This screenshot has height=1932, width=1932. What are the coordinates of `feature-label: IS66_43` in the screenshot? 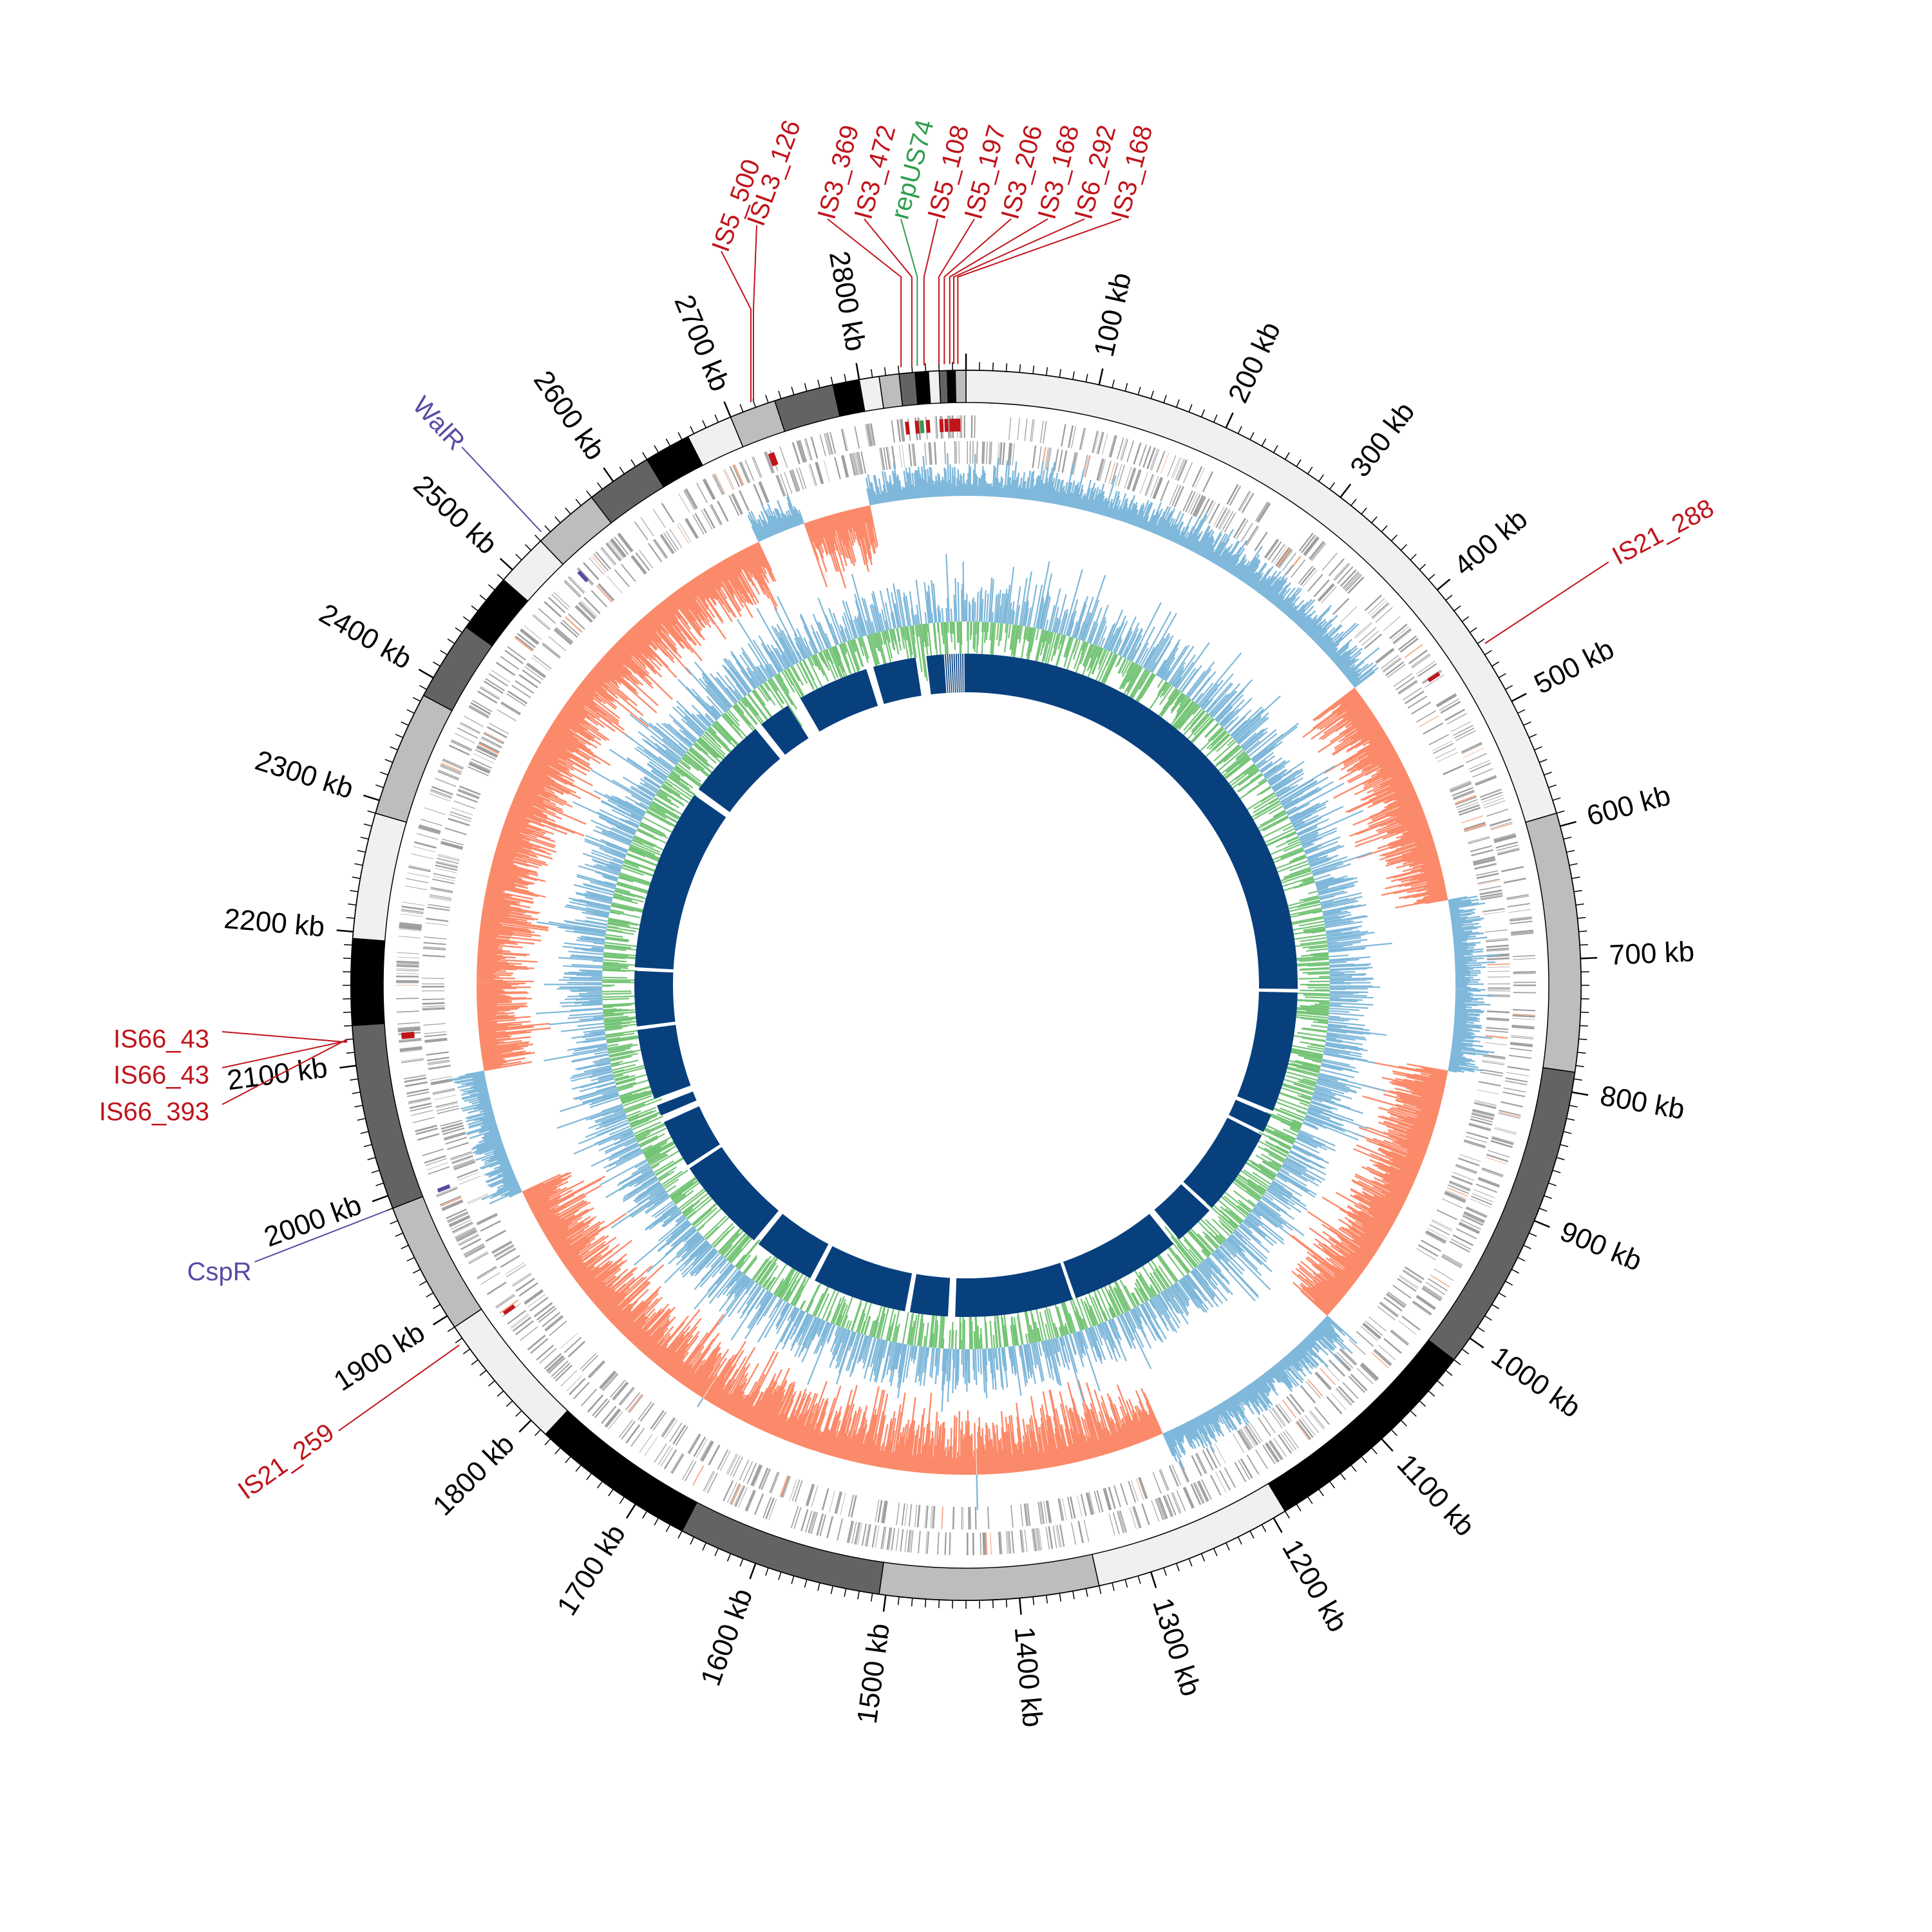 It's located at (161, 1075).